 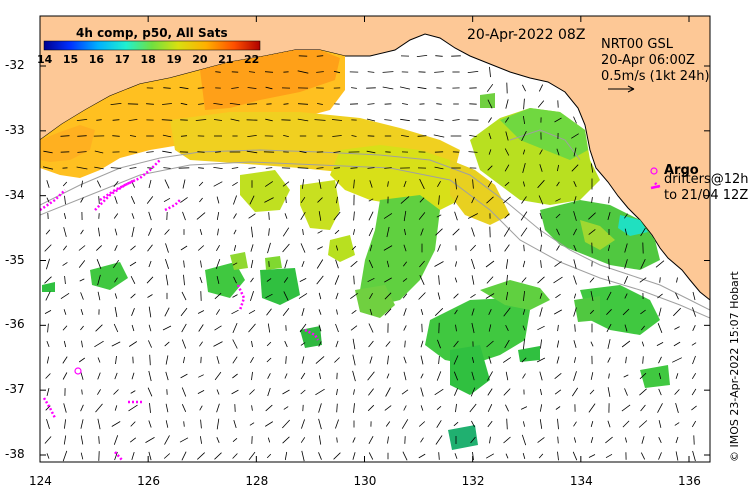 I want to click on y-tick-label: -36, so click(x=15, y=324).